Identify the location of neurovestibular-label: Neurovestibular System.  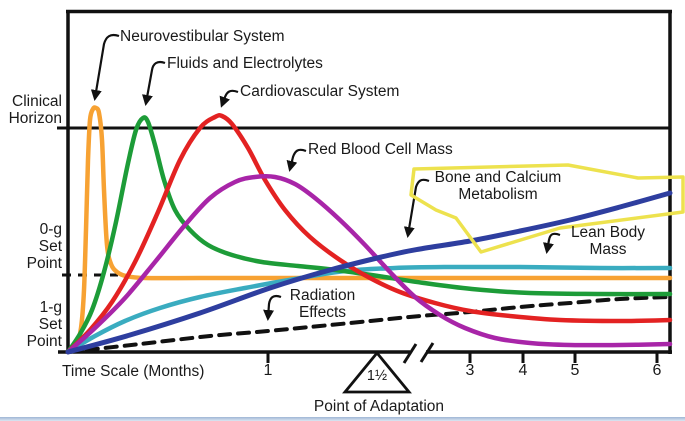
(202, 36).